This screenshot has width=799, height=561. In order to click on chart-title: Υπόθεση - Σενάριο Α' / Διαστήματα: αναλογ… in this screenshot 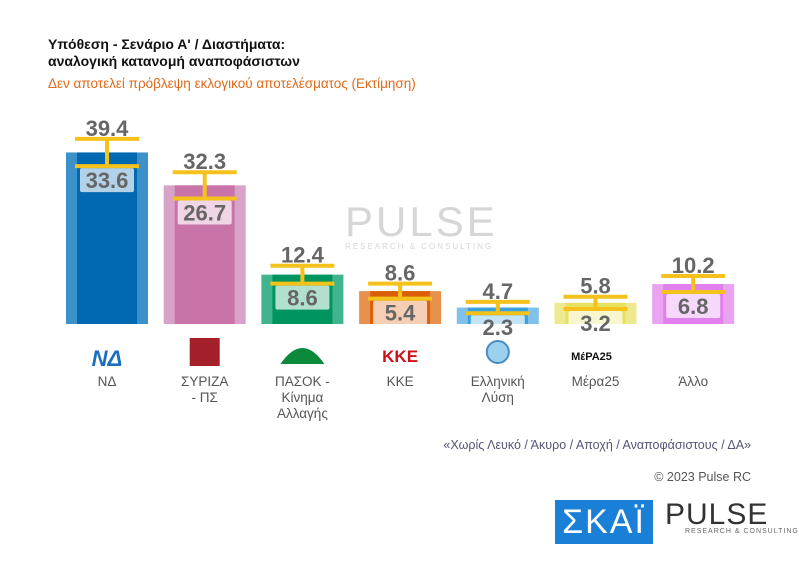, I will do `click(174, 52)`.